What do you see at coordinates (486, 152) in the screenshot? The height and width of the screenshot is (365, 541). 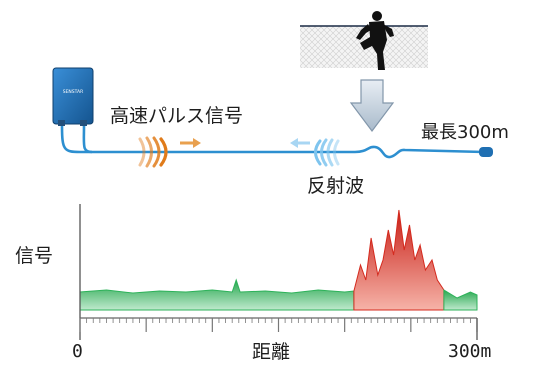 I see `cable-terminator` at bounding box center [486, 152].